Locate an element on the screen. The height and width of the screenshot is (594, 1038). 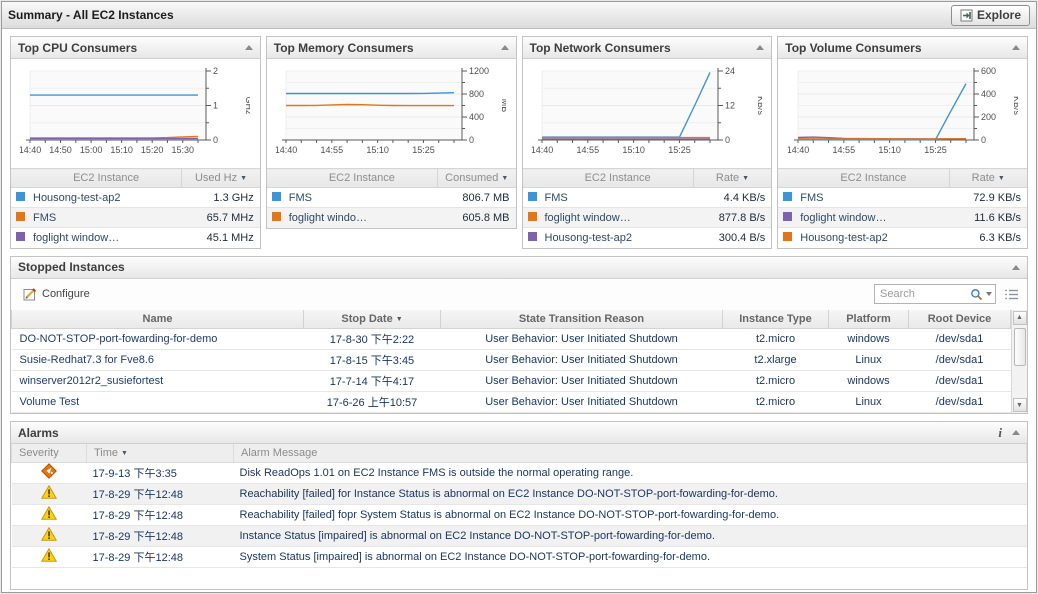
list-item: Housong-test-ap2 300.4 B/s is located at coordinates (647, 237).